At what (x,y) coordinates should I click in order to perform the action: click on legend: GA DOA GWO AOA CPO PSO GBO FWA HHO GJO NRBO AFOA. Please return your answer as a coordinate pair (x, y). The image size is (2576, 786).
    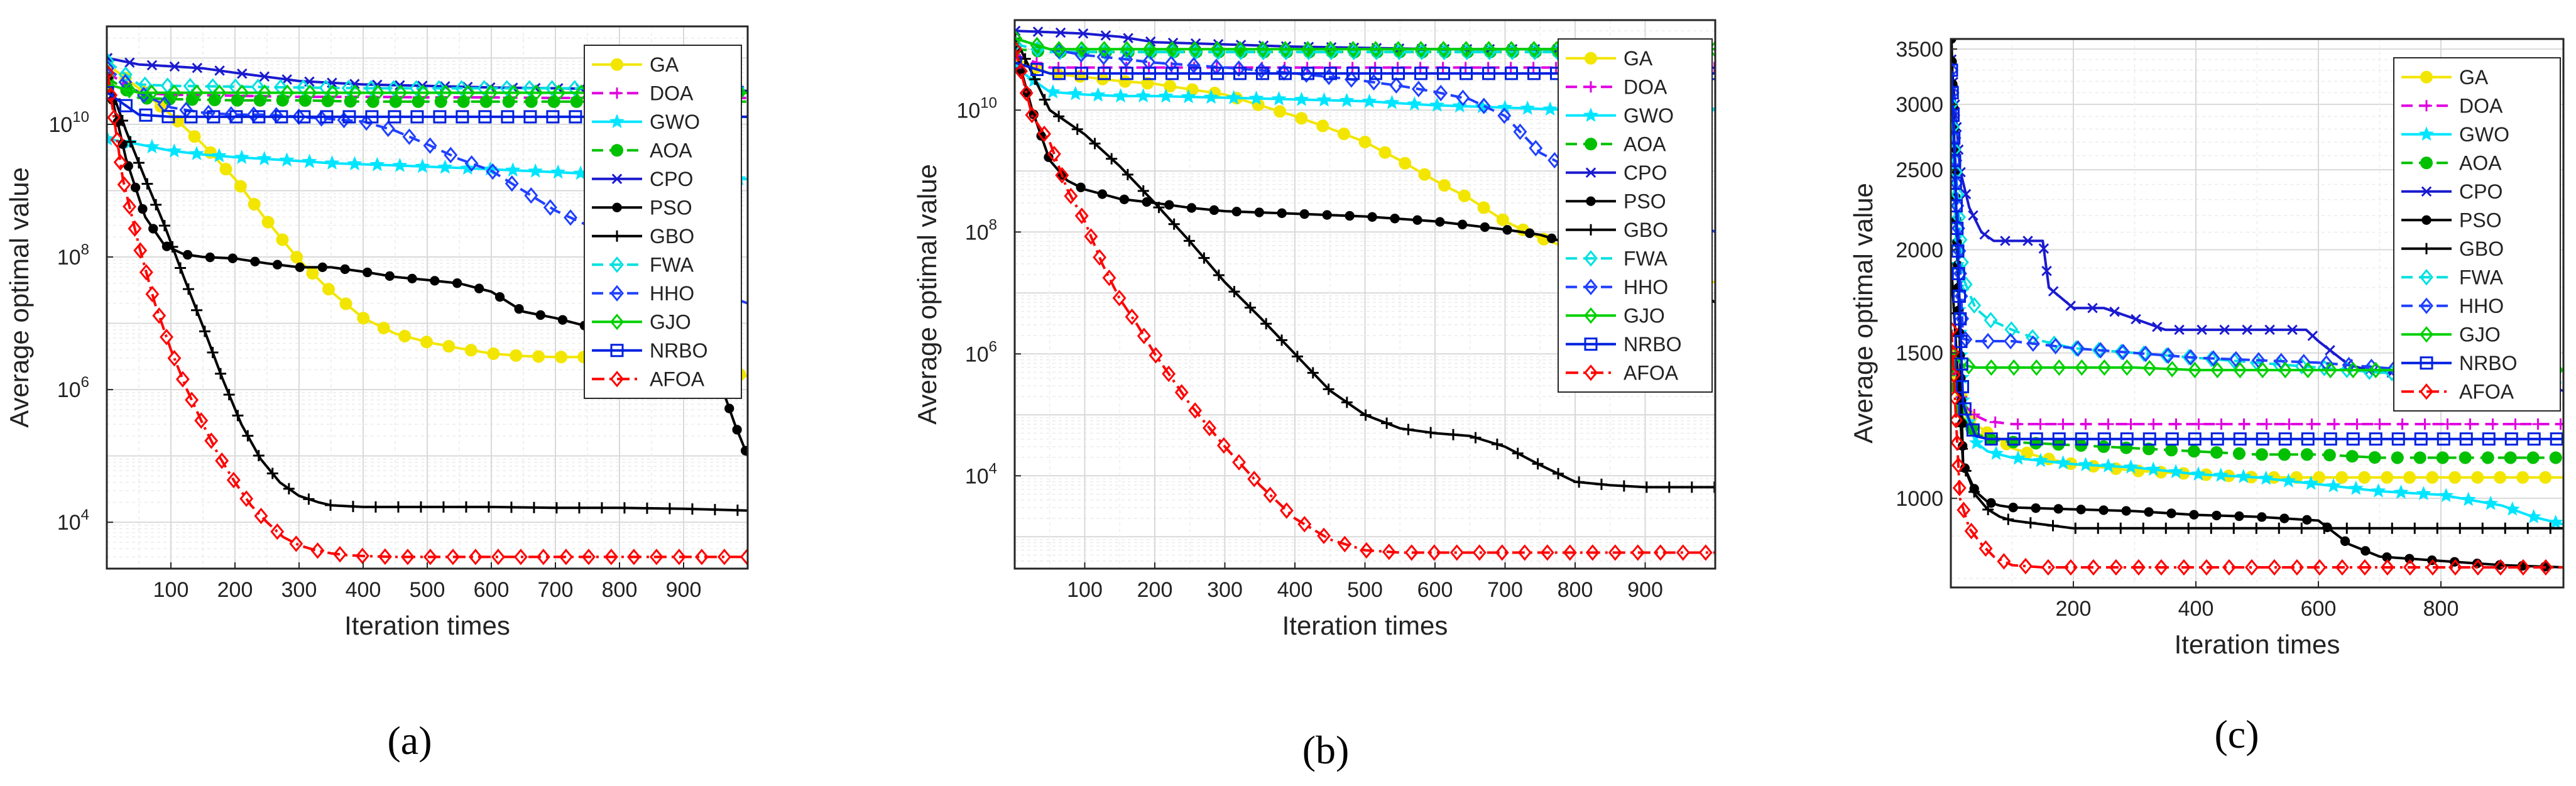
    Looking at the image, I should click on (2477, 234).